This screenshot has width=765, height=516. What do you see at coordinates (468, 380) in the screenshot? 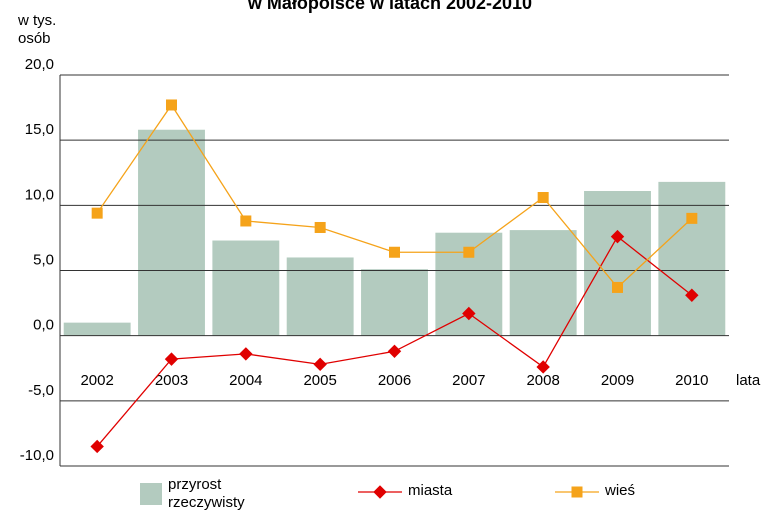
I see `x-tick-label: 2007` at bounding box center [468, 380].